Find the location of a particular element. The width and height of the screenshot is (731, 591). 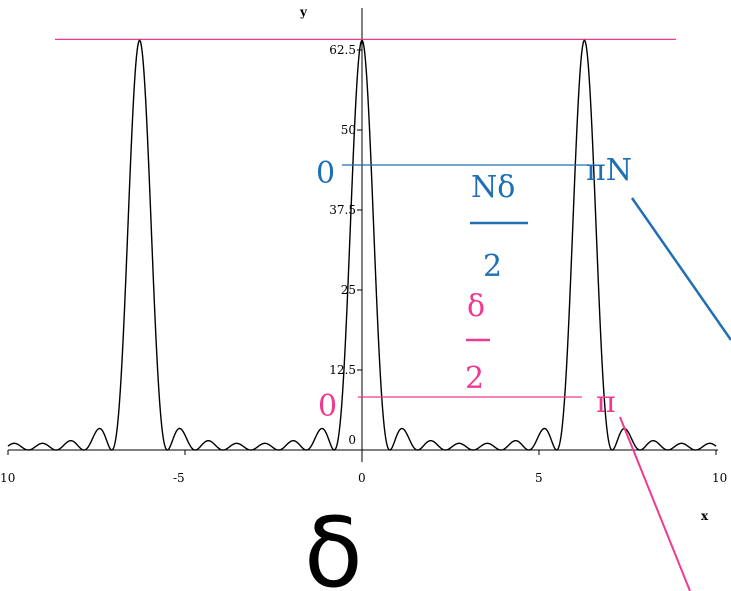

blue-pointer-line is located at coordinates (680, 269).